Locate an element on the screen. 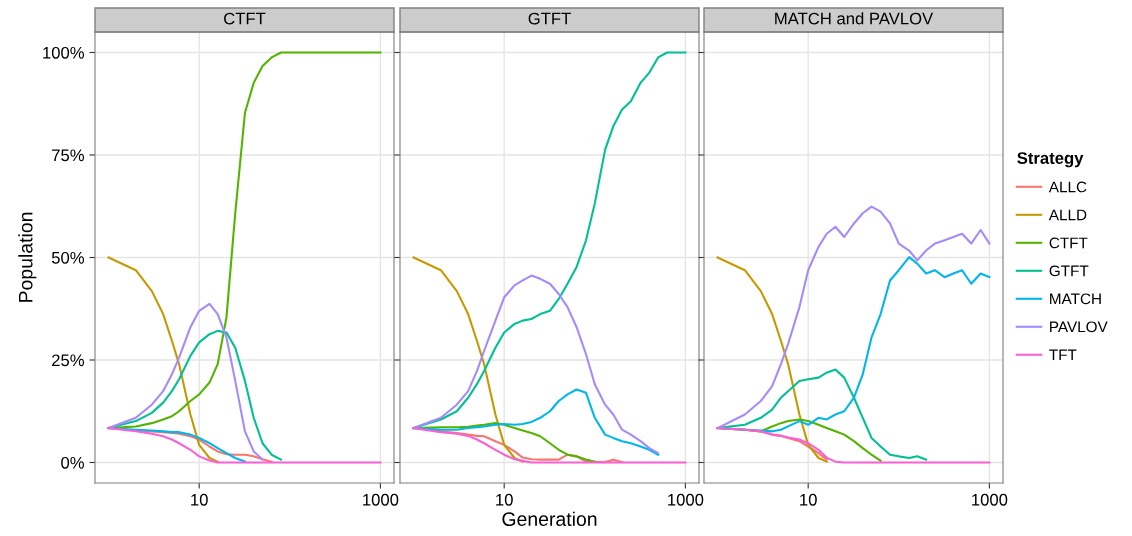 The width and height of the screenshot is (1132, 536). legend-label: ALLC is located at coordinates (1067, 187).